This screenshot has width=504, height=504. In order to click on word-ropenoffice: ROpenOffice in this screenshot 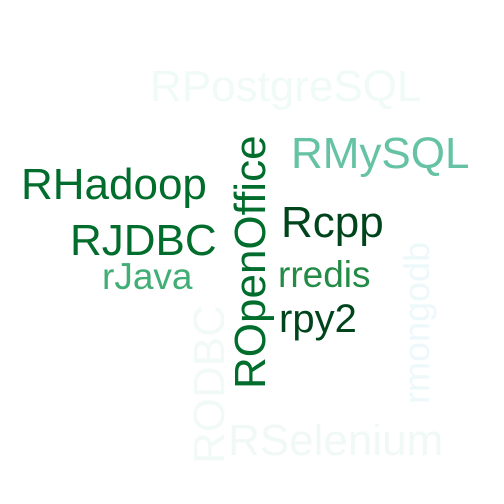, I will do `click(250, 262)`.